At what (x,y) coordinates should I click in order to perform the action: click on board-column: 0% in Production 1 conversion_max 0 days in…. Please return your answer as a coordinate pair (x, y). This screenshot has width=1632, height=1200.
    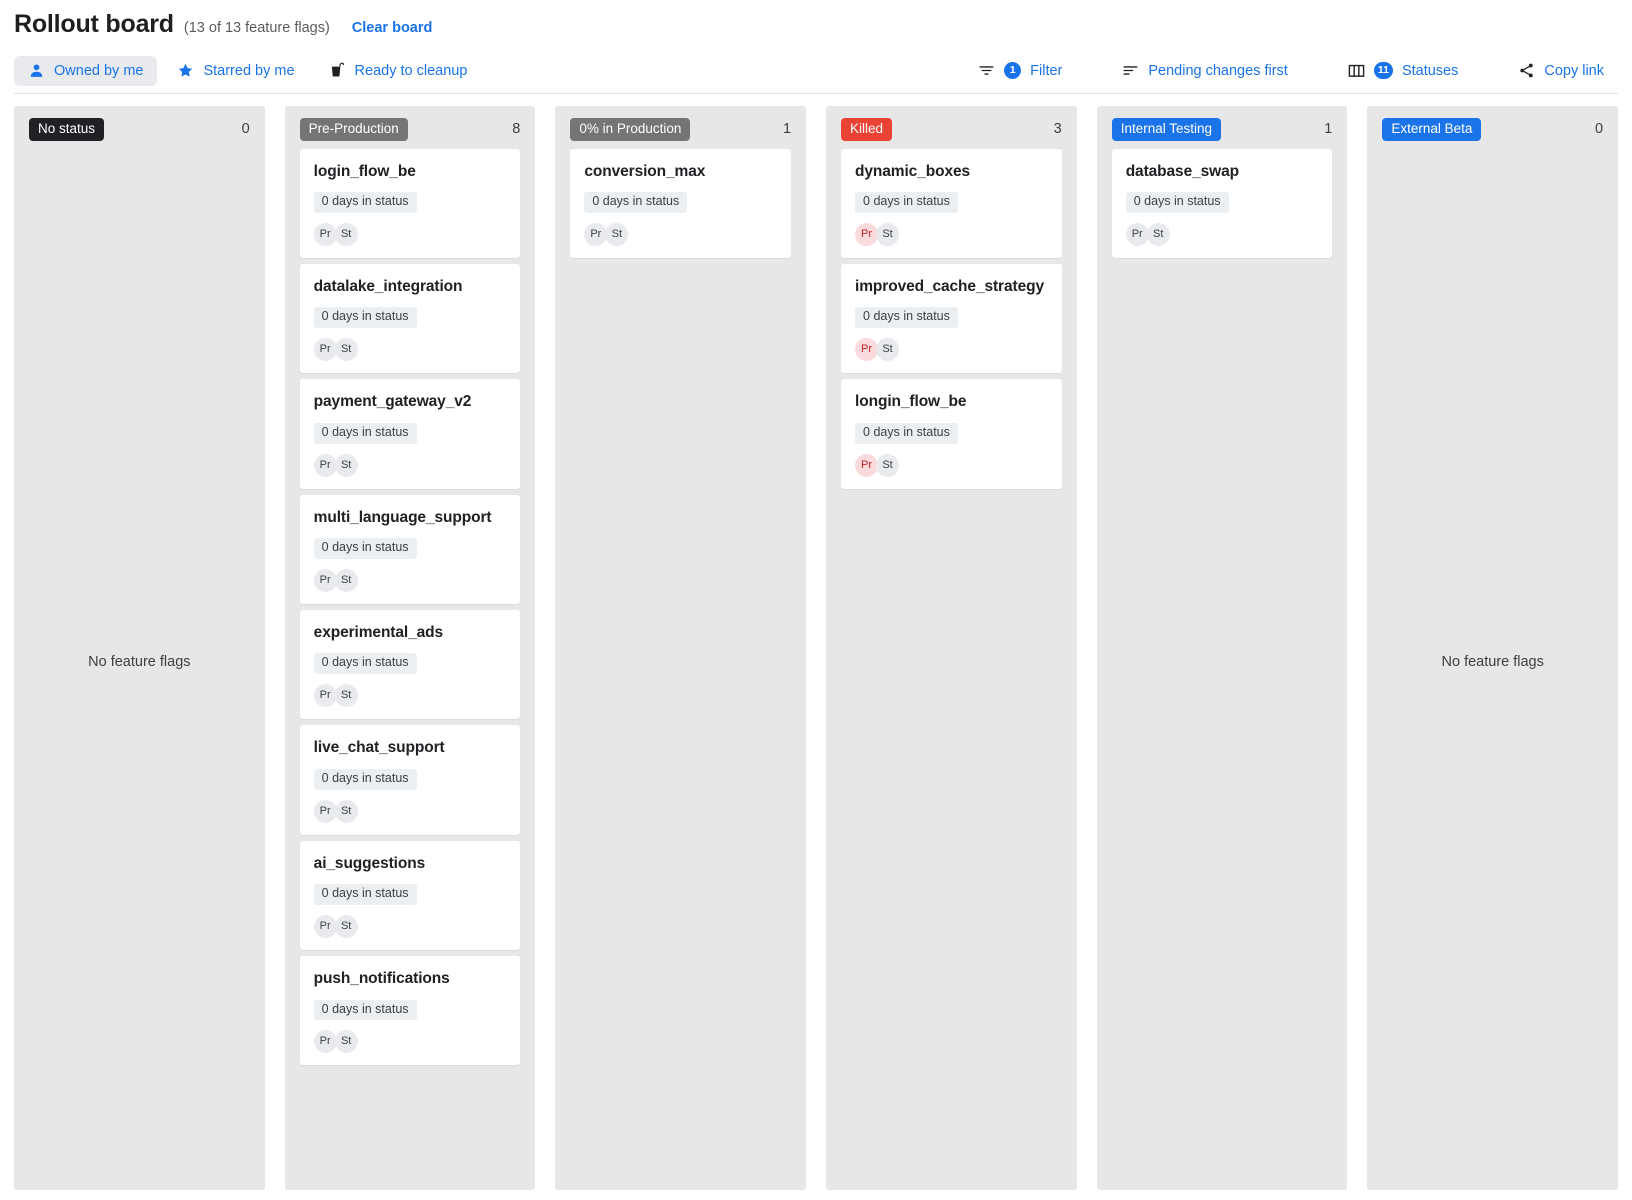
    Looking at the image, I should click on (681, 648).